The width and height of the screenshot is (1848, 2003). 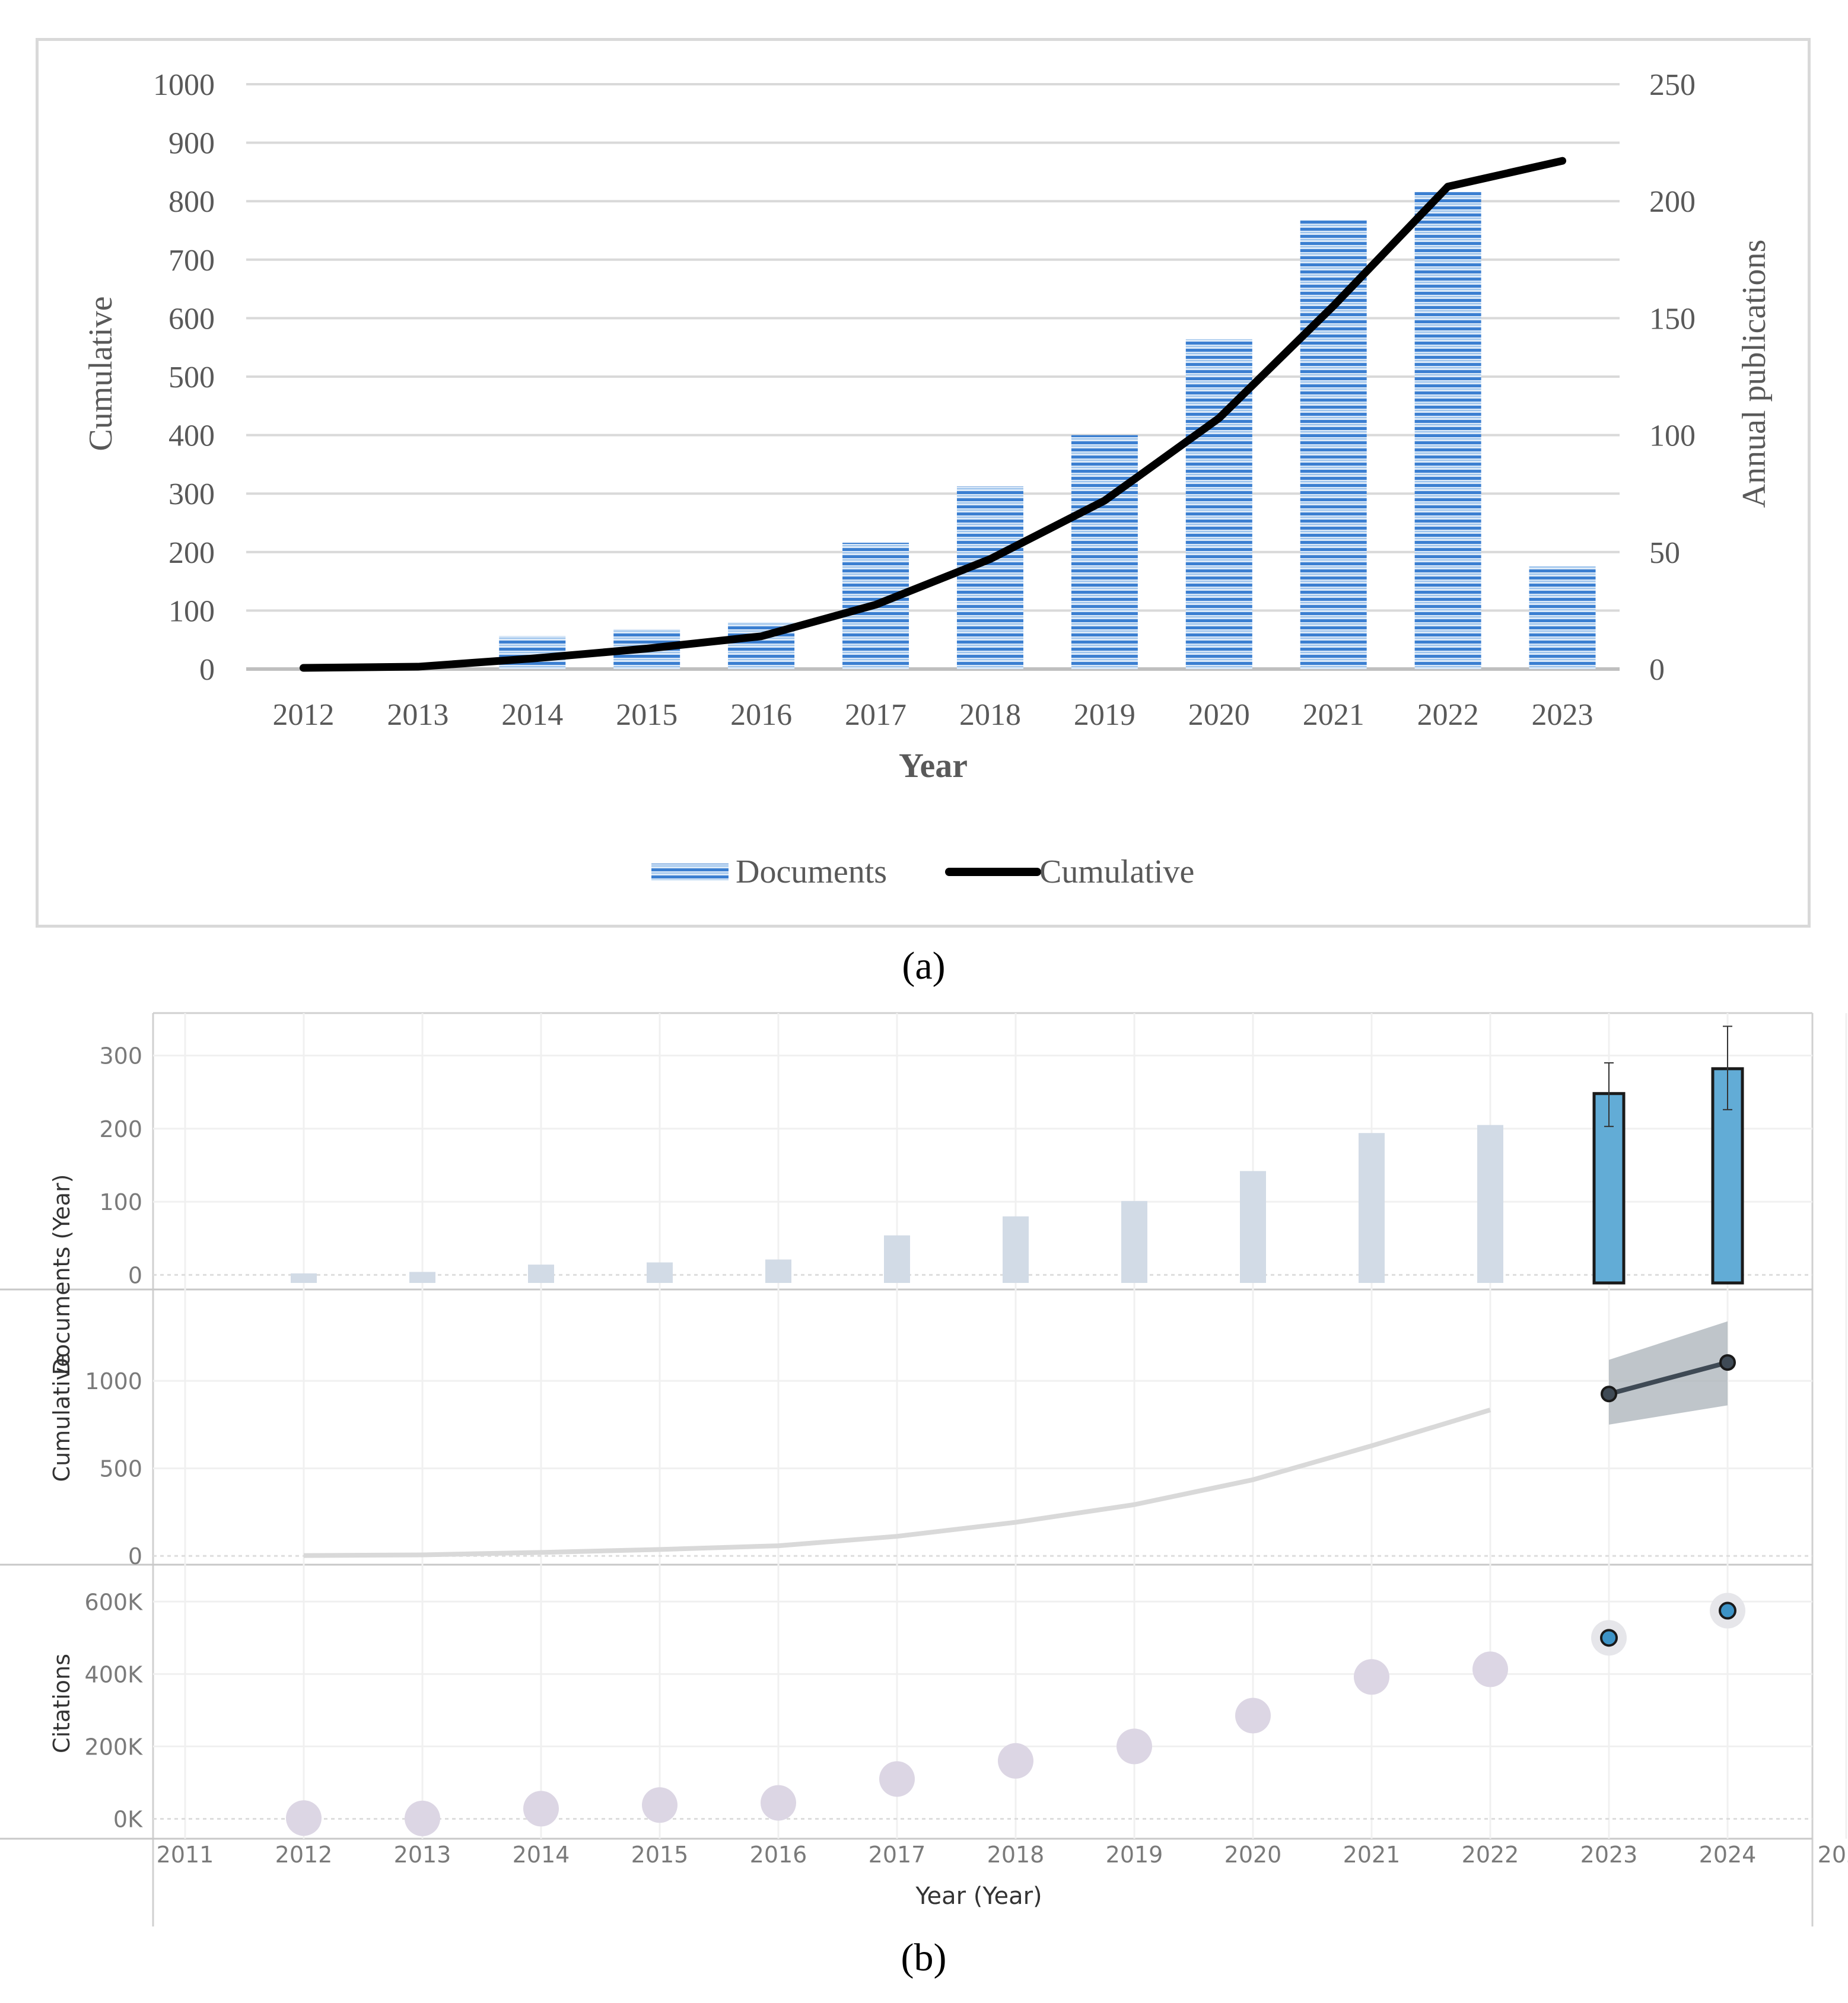 I want to click on a-left-tick: 600, so click(x=192, y=319).